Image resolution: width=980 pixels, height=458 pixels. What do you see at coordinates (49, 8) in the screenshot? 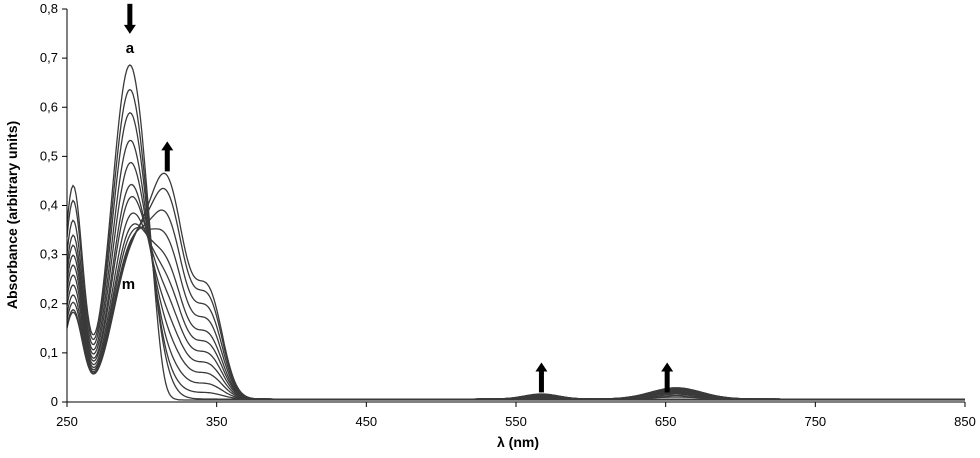
I see `y-tick-label: 0,8` at bounding box center [49, 8].